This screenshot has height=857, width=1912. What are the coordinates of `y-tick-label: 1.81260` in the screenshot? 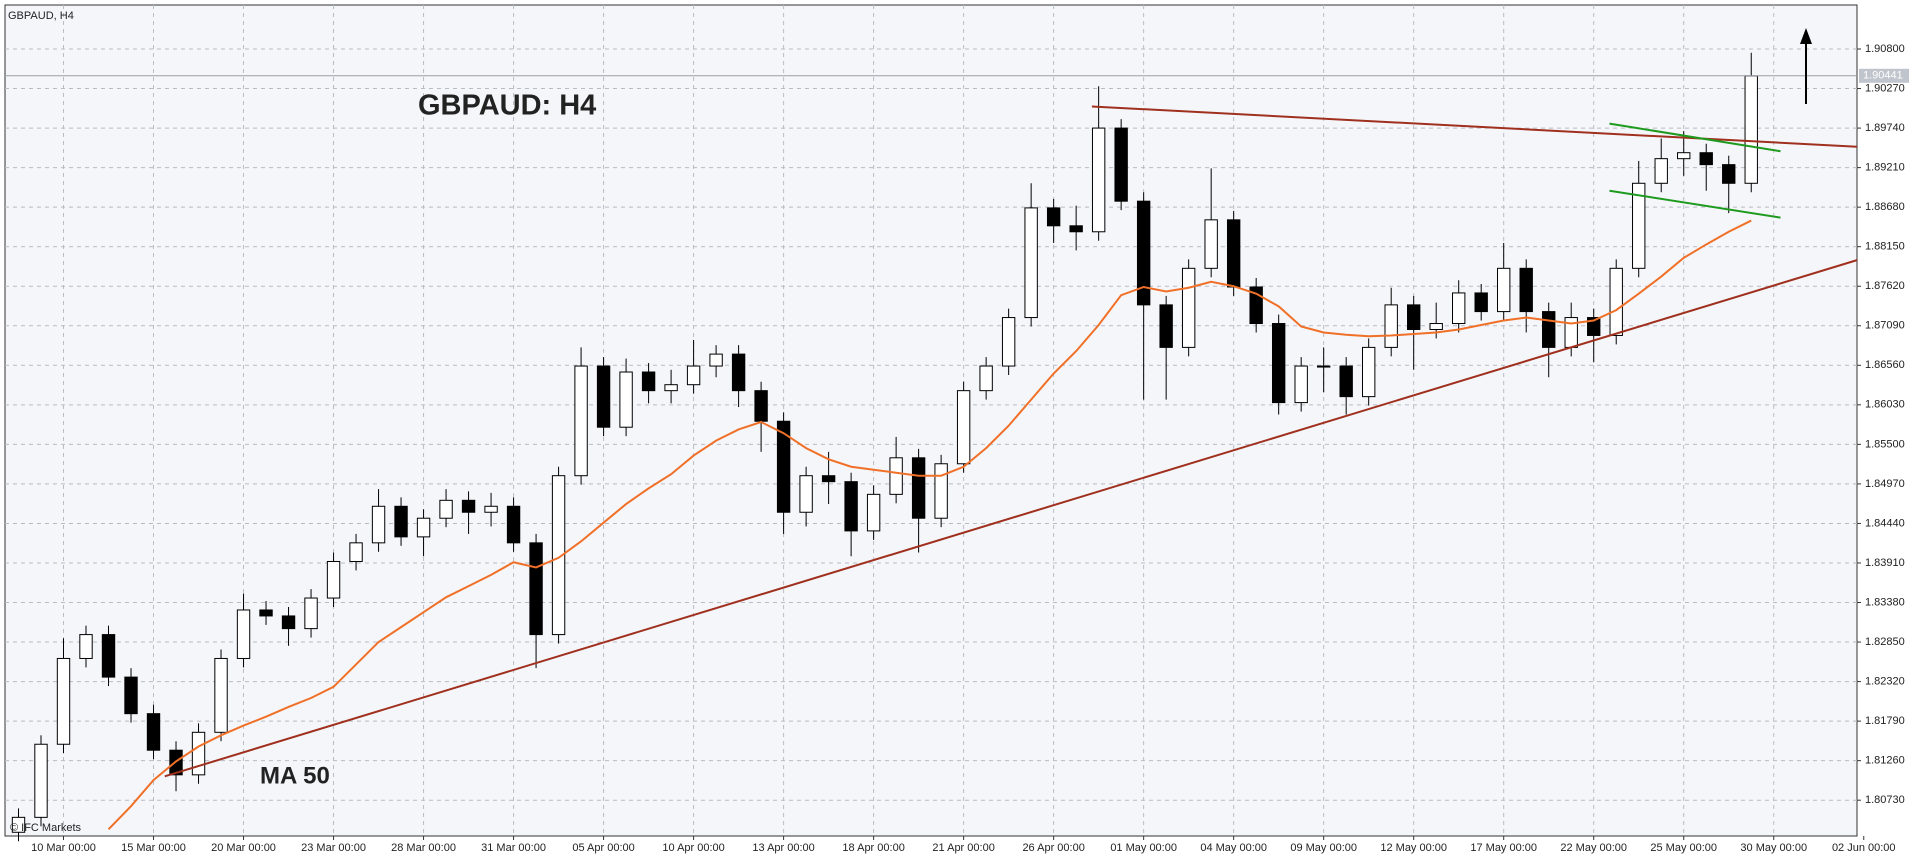 It's located at (1885, 761).